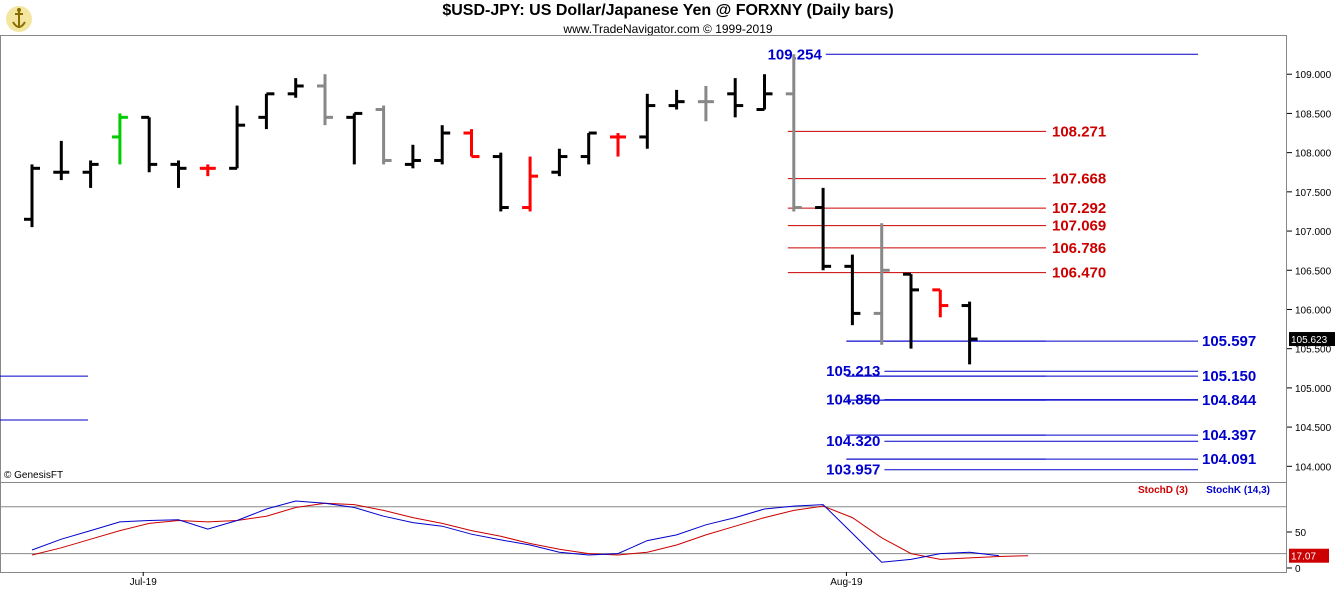 This screenshot has width=1336, height=591. What do you see at coordinates (1303, 557) in the screenshot?
I see `stoch-last-label: 17.07` at bounding box center [1303, 557].